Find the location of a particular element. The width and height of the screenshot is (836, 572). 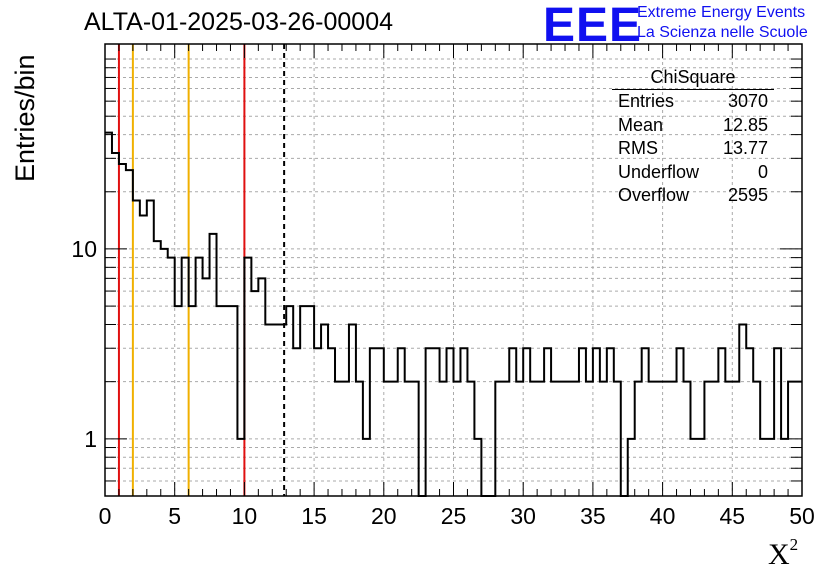

x-axis-label-text: X is located at coordinates (779, 554).